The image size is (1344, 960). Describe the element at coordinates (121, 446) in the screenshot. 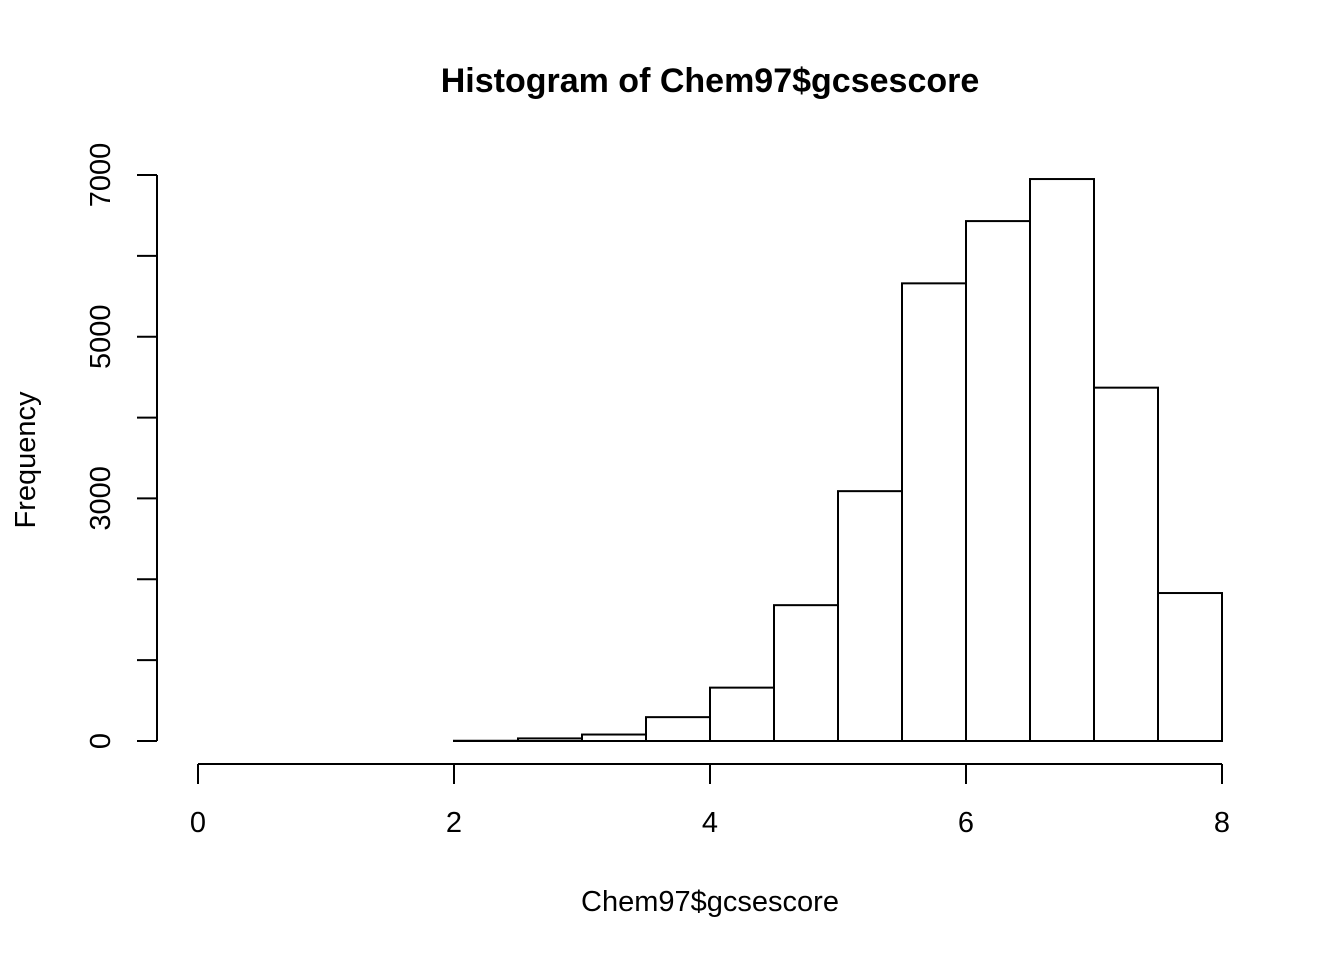

I see `y-axis: 0 3000 5000 7000` at that location.